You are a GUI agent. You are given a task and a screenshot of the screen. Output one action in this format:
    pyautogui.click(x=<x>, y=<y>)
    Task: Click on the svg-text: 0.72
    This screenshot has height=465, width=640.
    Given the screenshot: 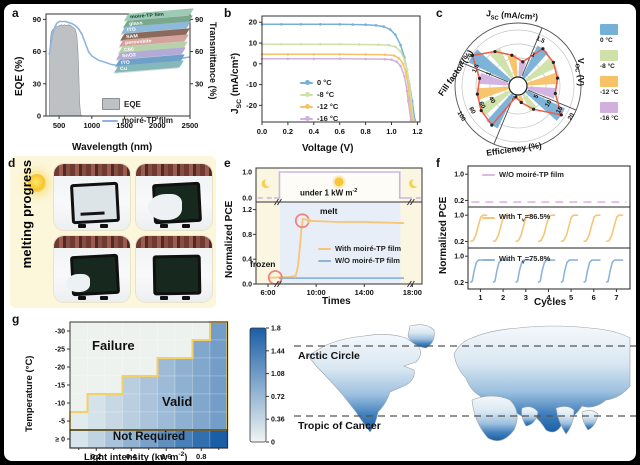 What is the action you would take?
    pyautogui.click(x=278, y=397)
    